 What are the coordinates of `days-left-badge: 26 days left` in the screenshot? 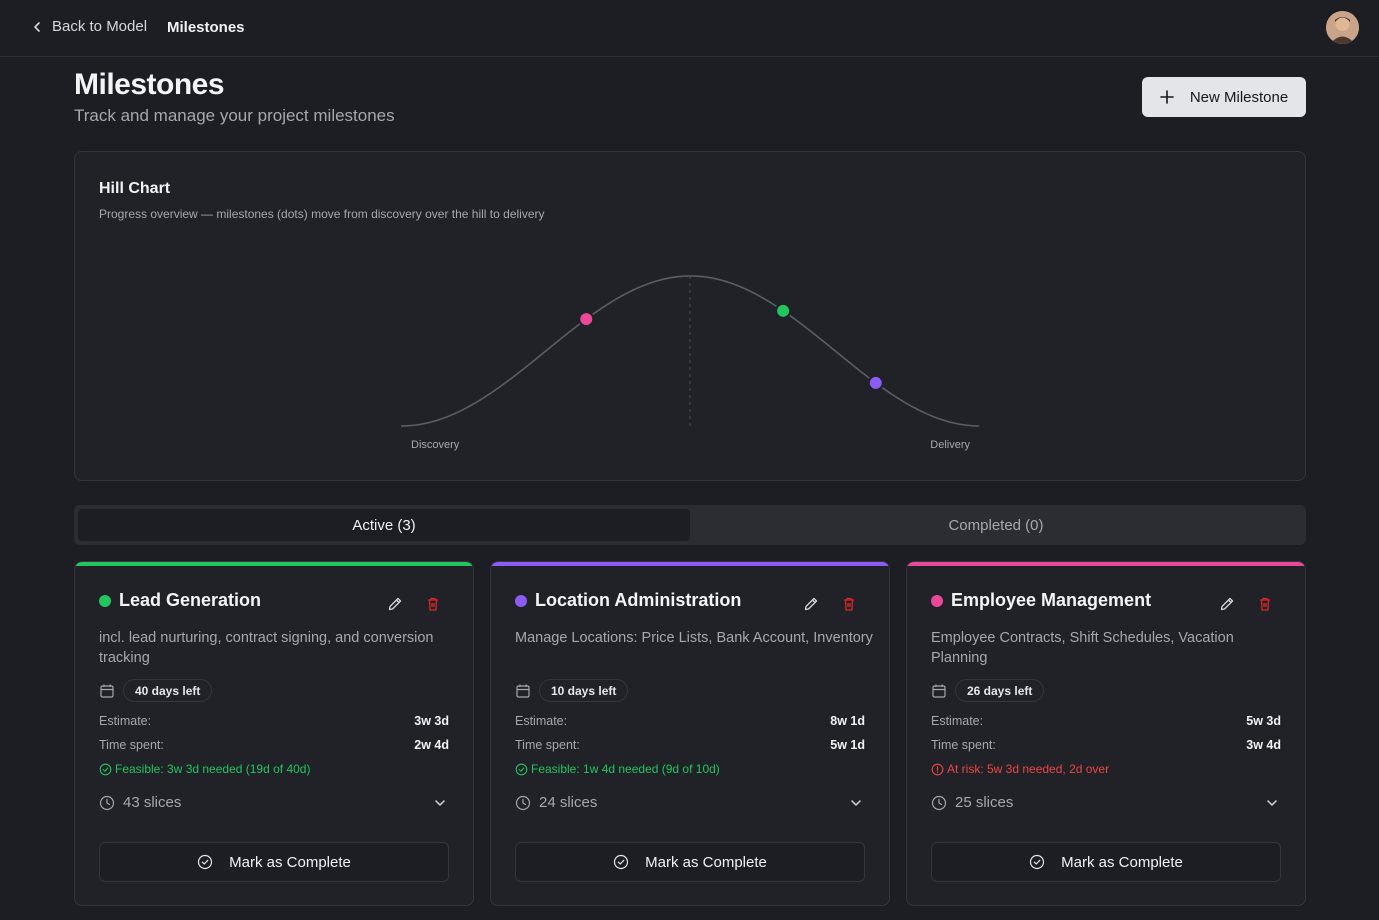 It's located at (1000, 690).